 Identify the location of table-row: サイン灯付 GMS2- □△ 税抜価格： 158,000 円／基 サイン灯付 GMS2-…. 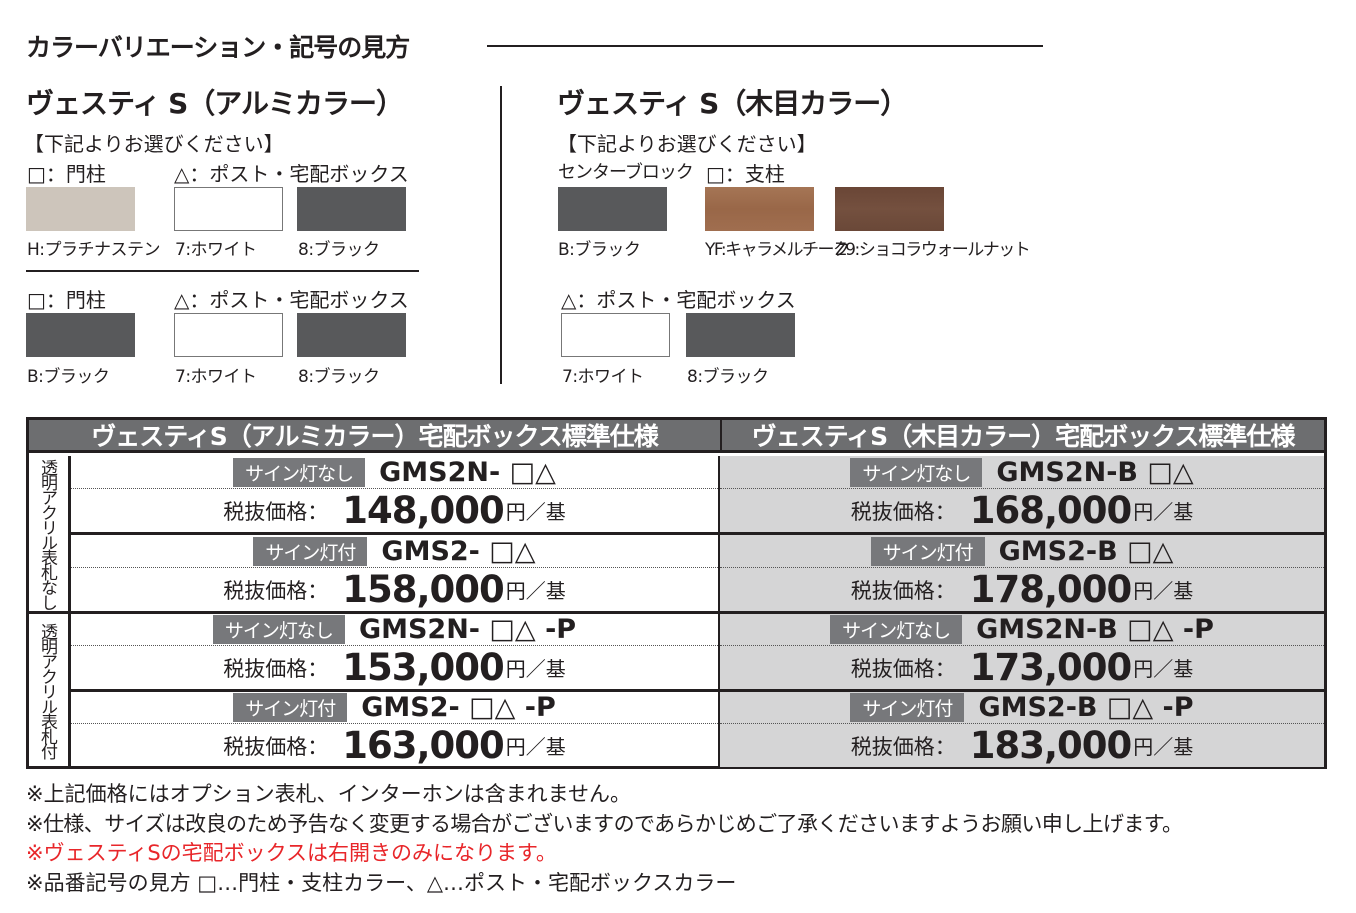
(697, 573).